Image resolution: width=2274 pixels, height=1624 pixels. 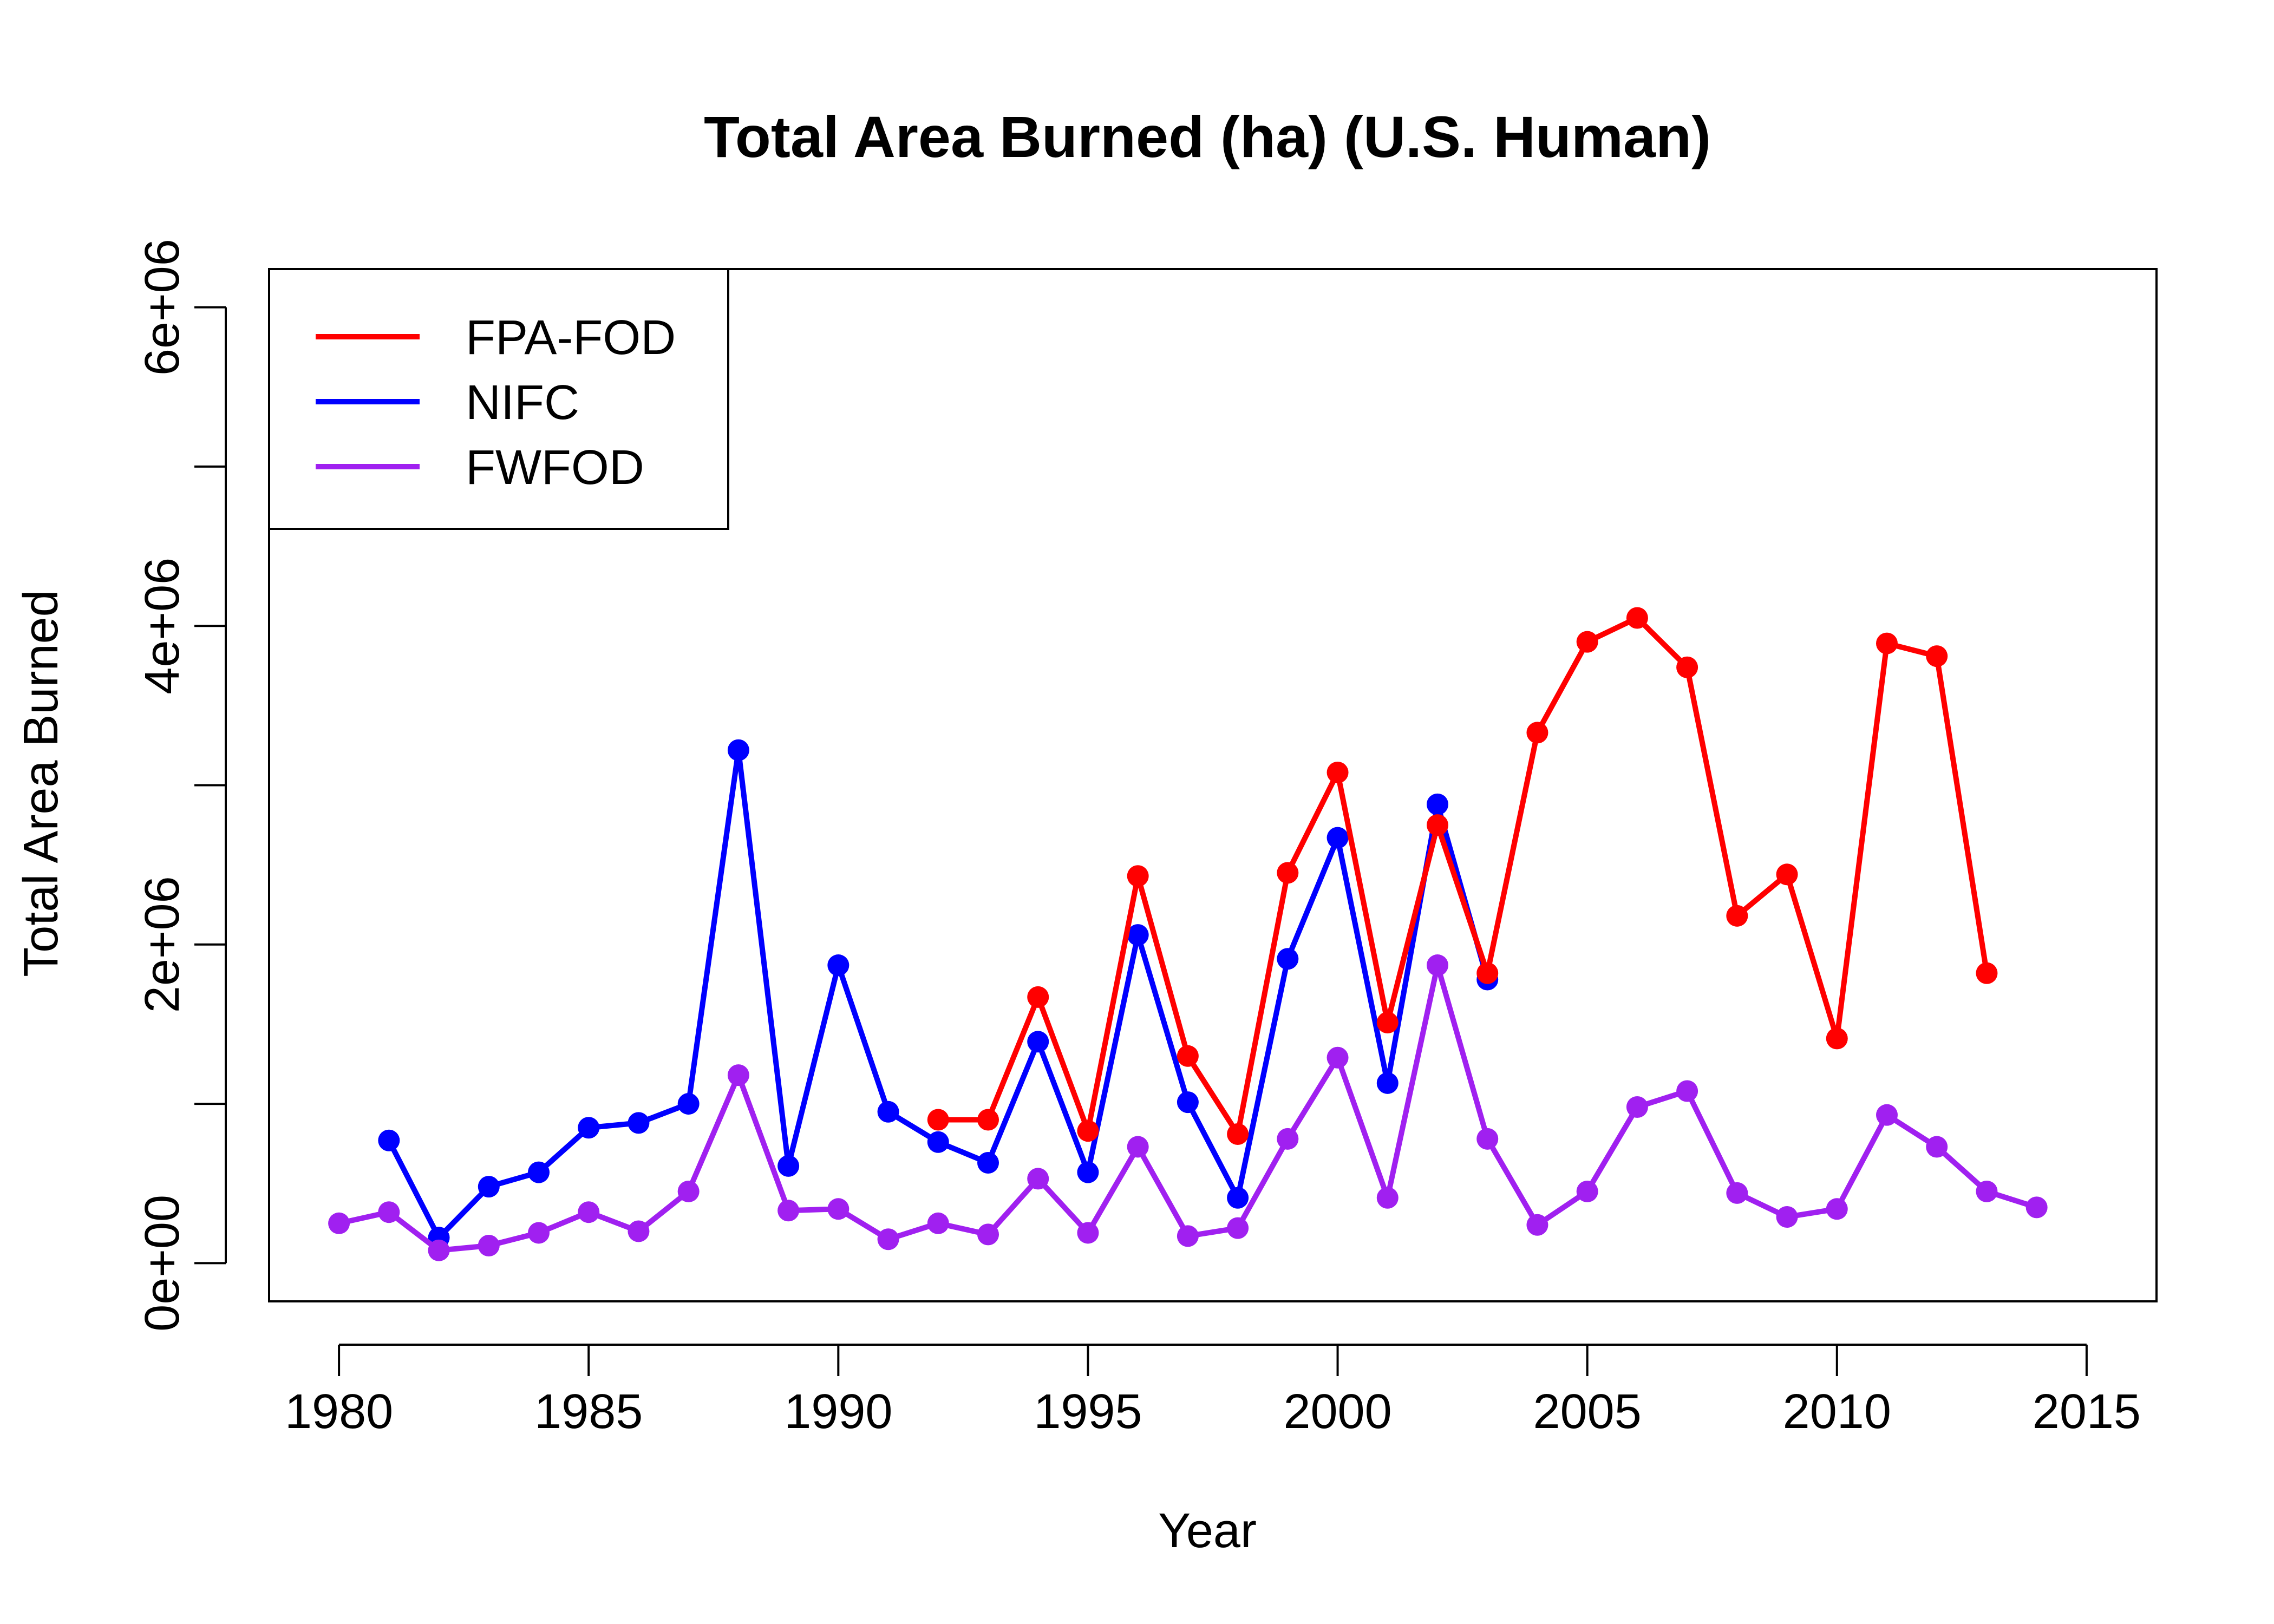 What do you see at coordinates (555, 468) in the screenshot?
I see `legend-label-fwfod: FWFOD` at bounding box center [555, 468].